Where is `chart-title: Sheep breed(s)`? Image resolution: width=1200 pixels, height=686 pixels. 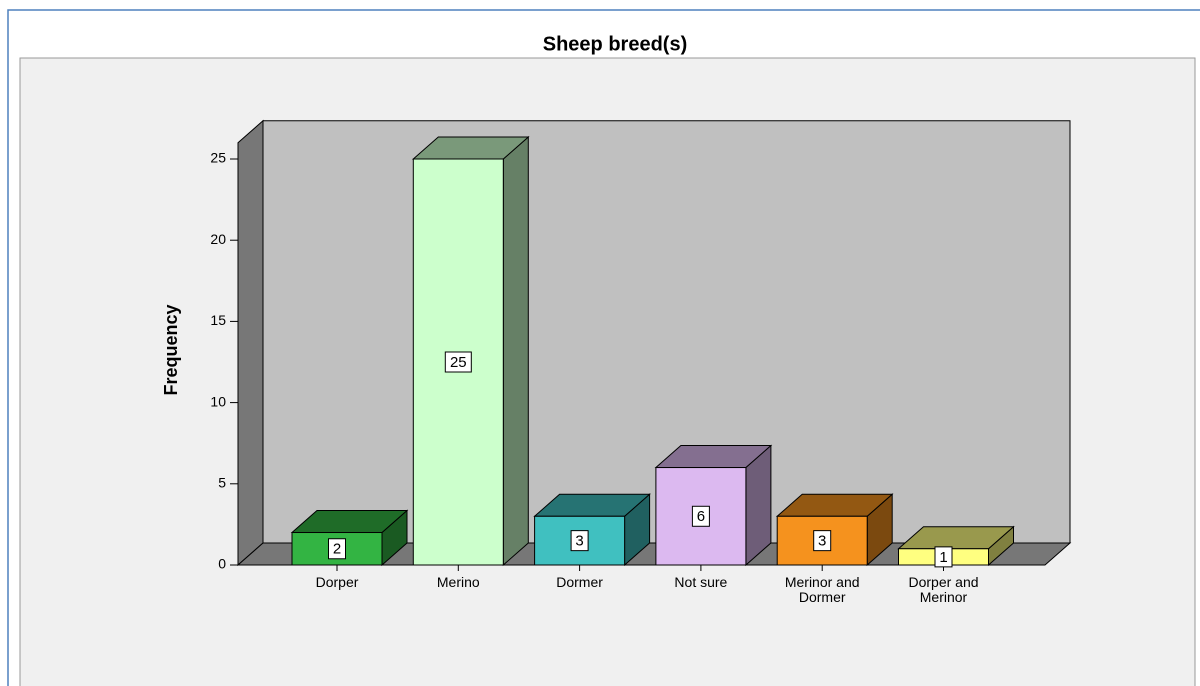
chart-title: Sheep breed(s) is located at coordinates (615, 44).